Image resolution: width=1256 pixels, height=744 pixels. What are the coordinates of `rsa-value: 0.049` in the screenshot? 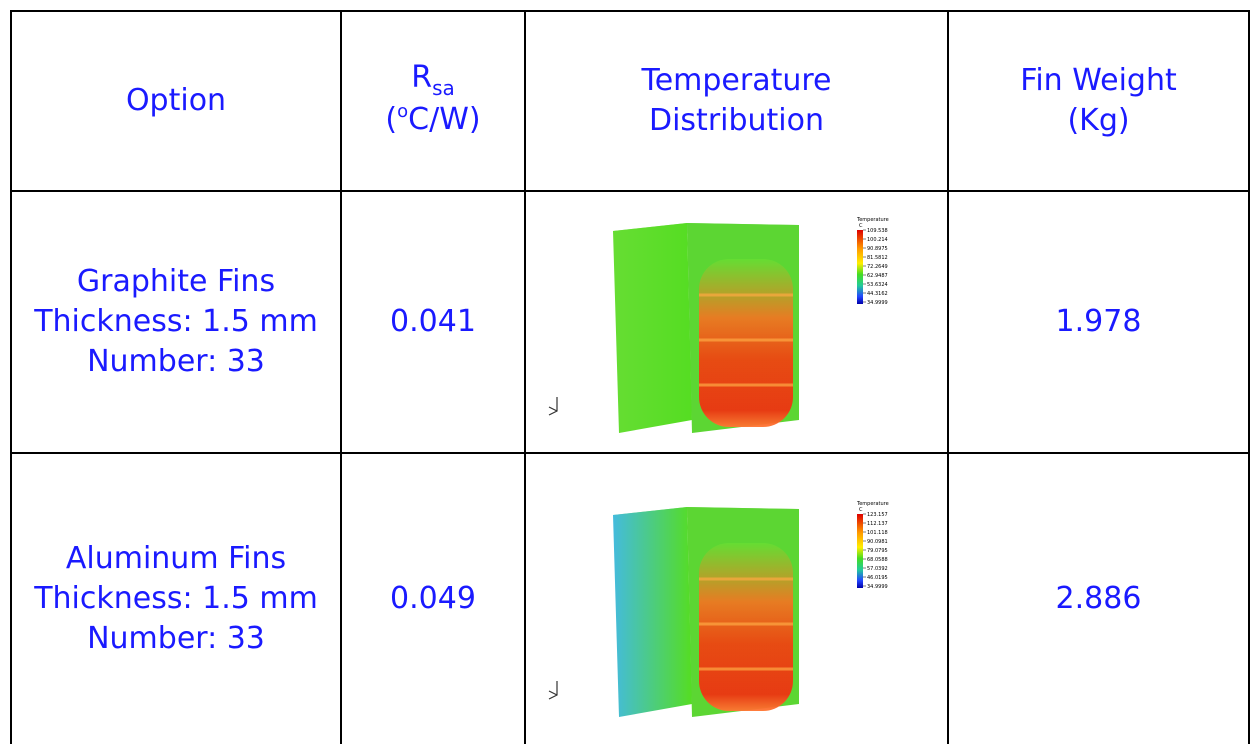 It's located at (433, 598).